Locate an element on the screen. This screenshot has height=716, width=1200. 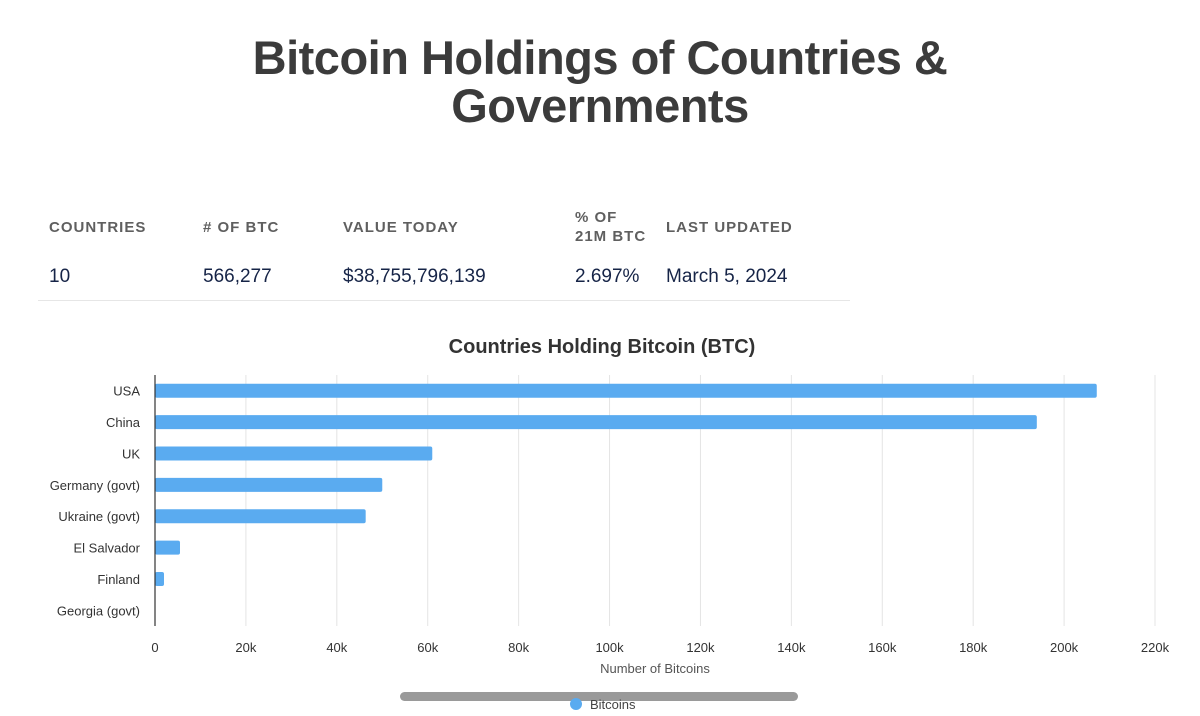
value-today-value: $38,755,796,139 is located at coordinates (414, 276).